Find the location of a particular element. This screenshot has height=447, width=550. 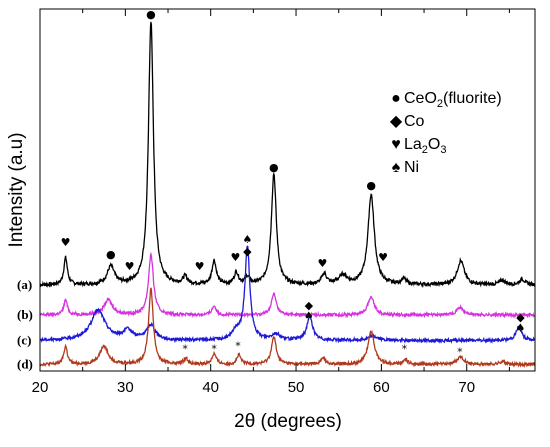

legend-entry: La2O3 is located at coordinates (425, 146).